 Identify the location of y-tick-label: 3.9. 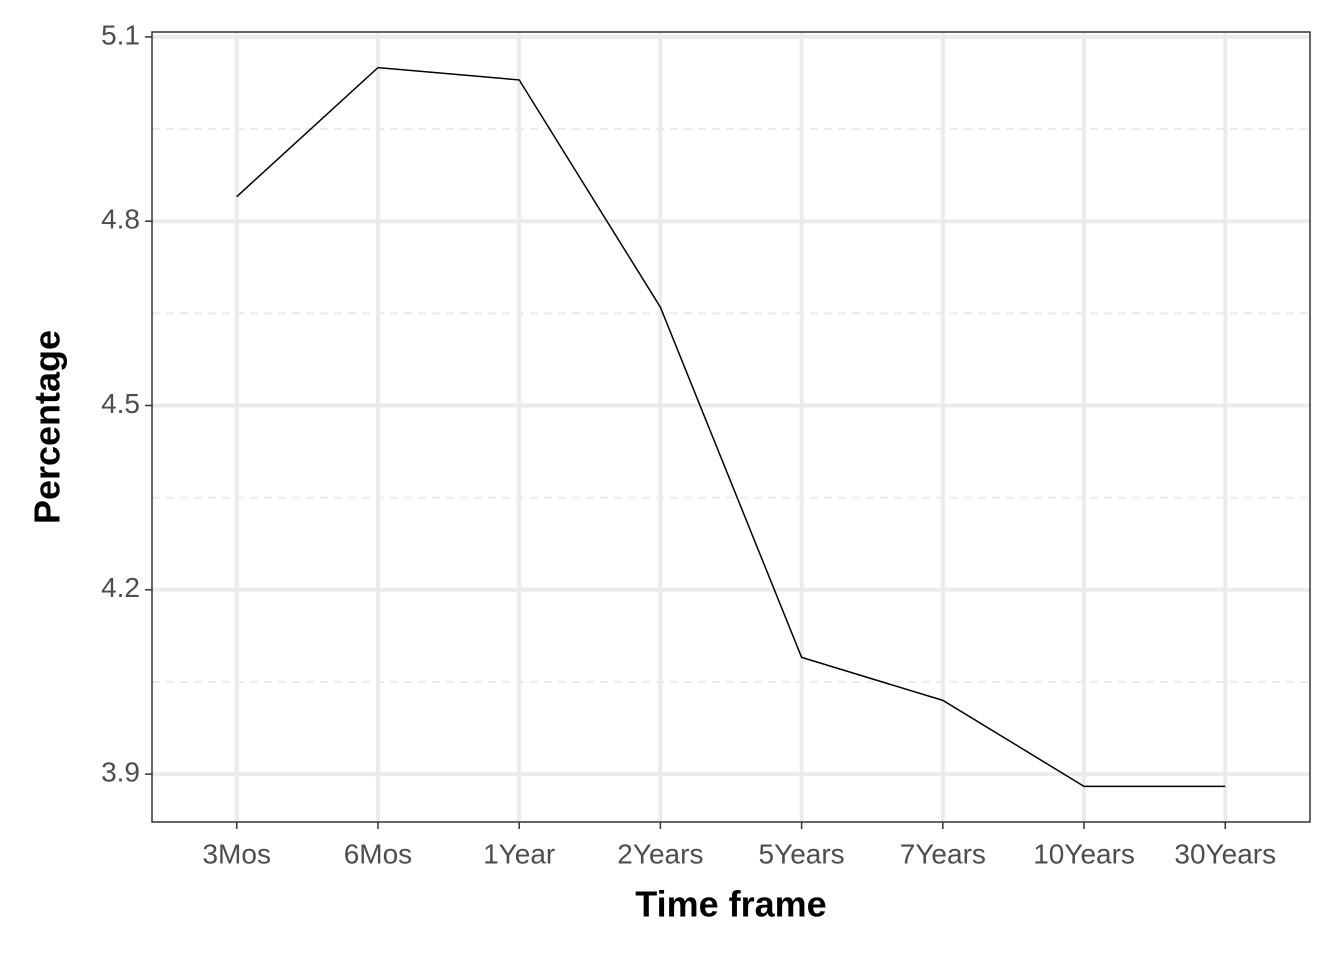
(120, 771).